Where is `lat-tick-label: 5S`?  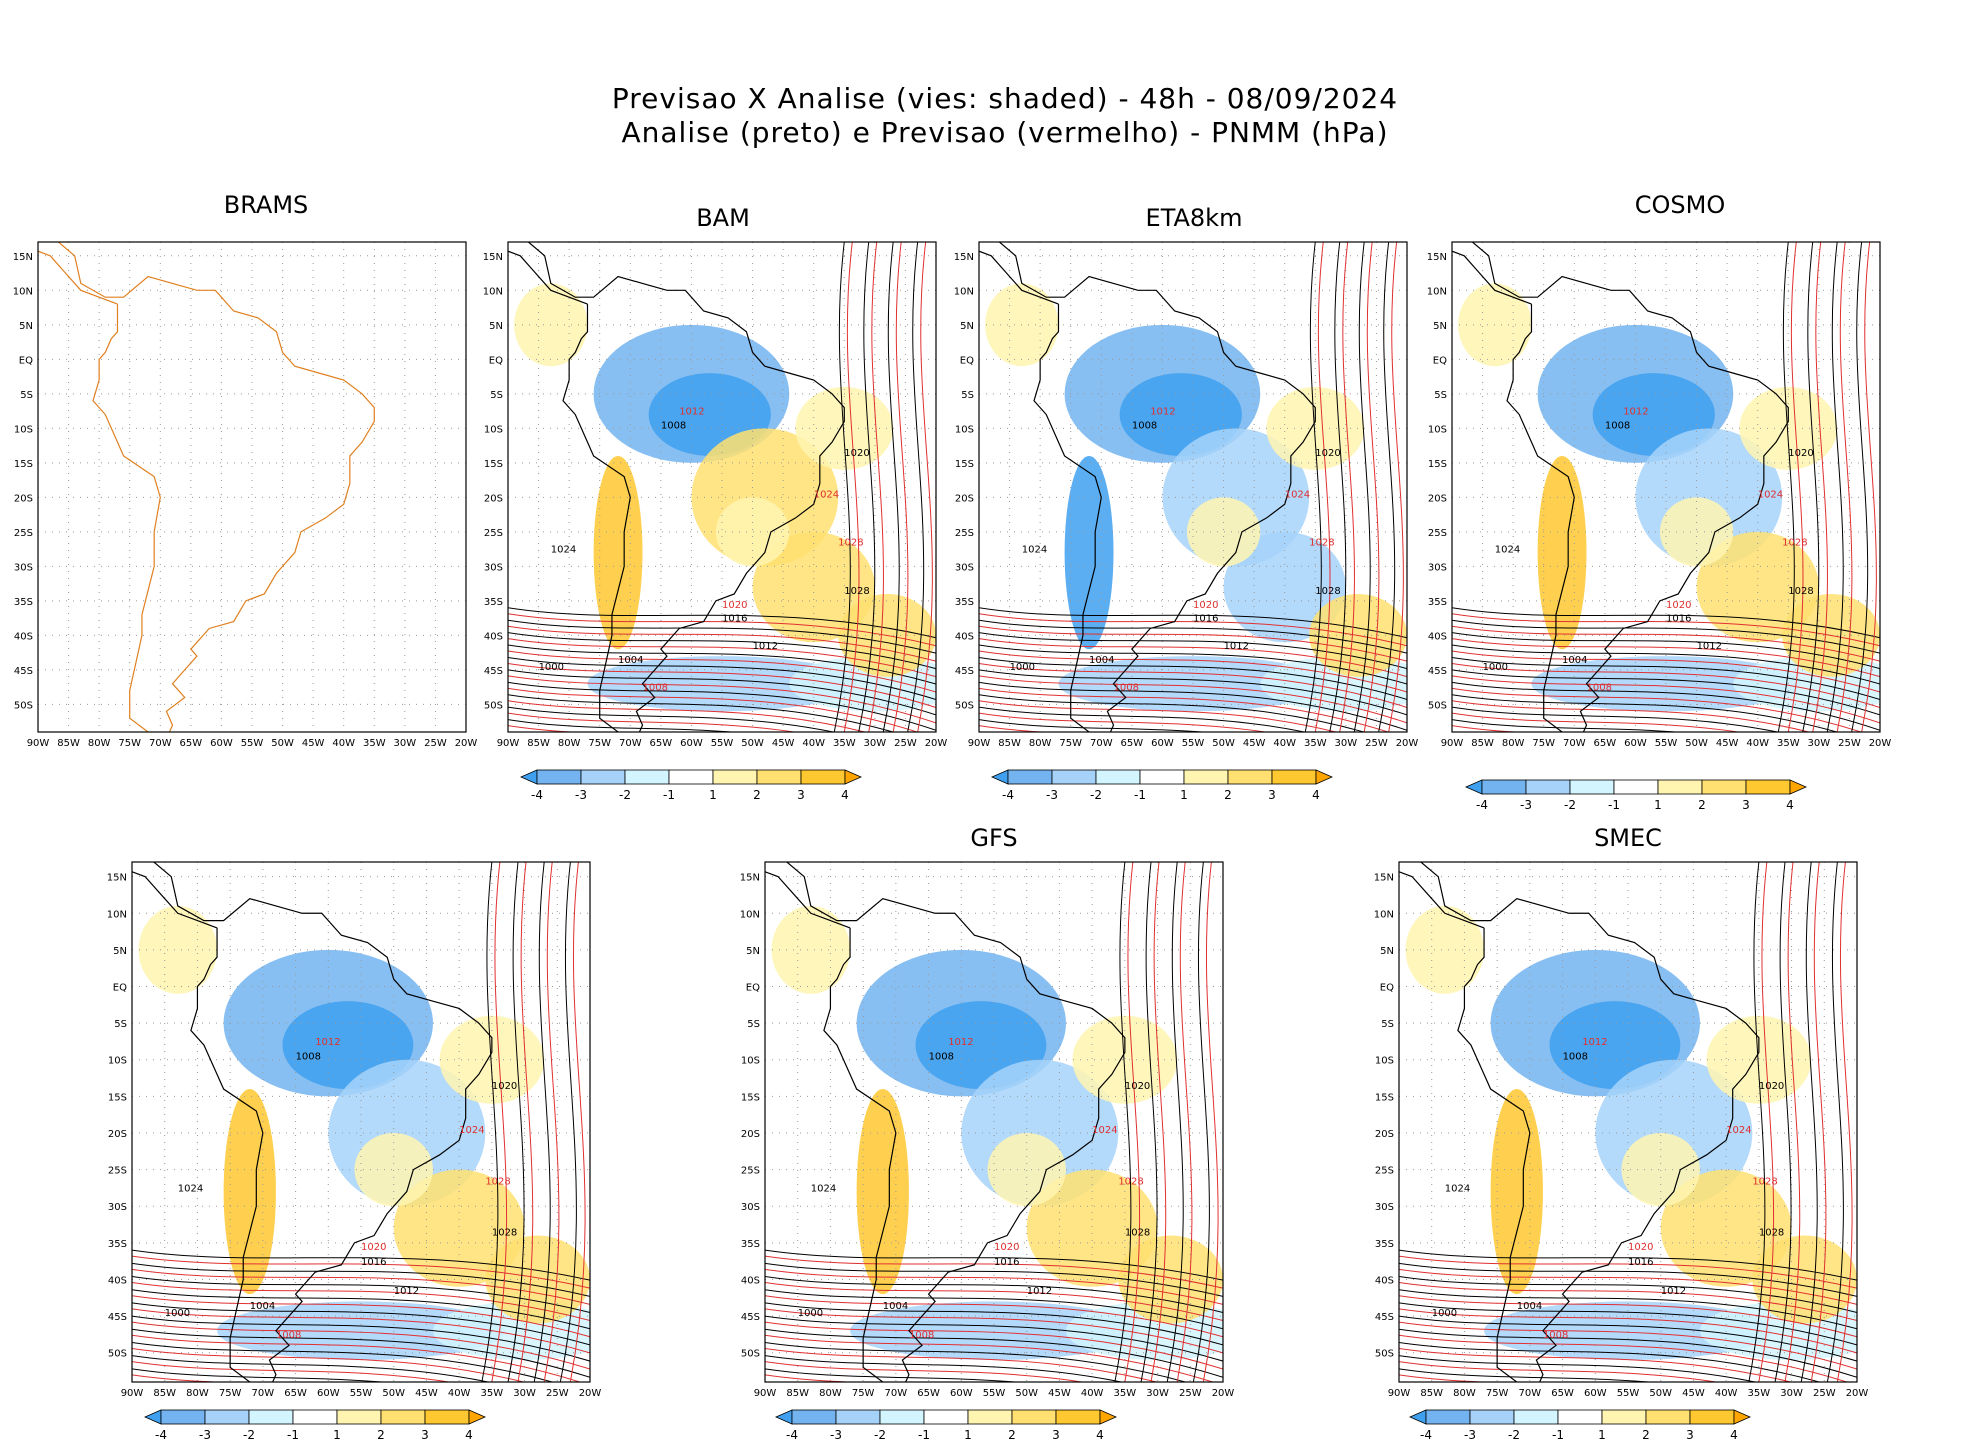
lat-tick-label: 5S is located at coordinates (1440, 395).